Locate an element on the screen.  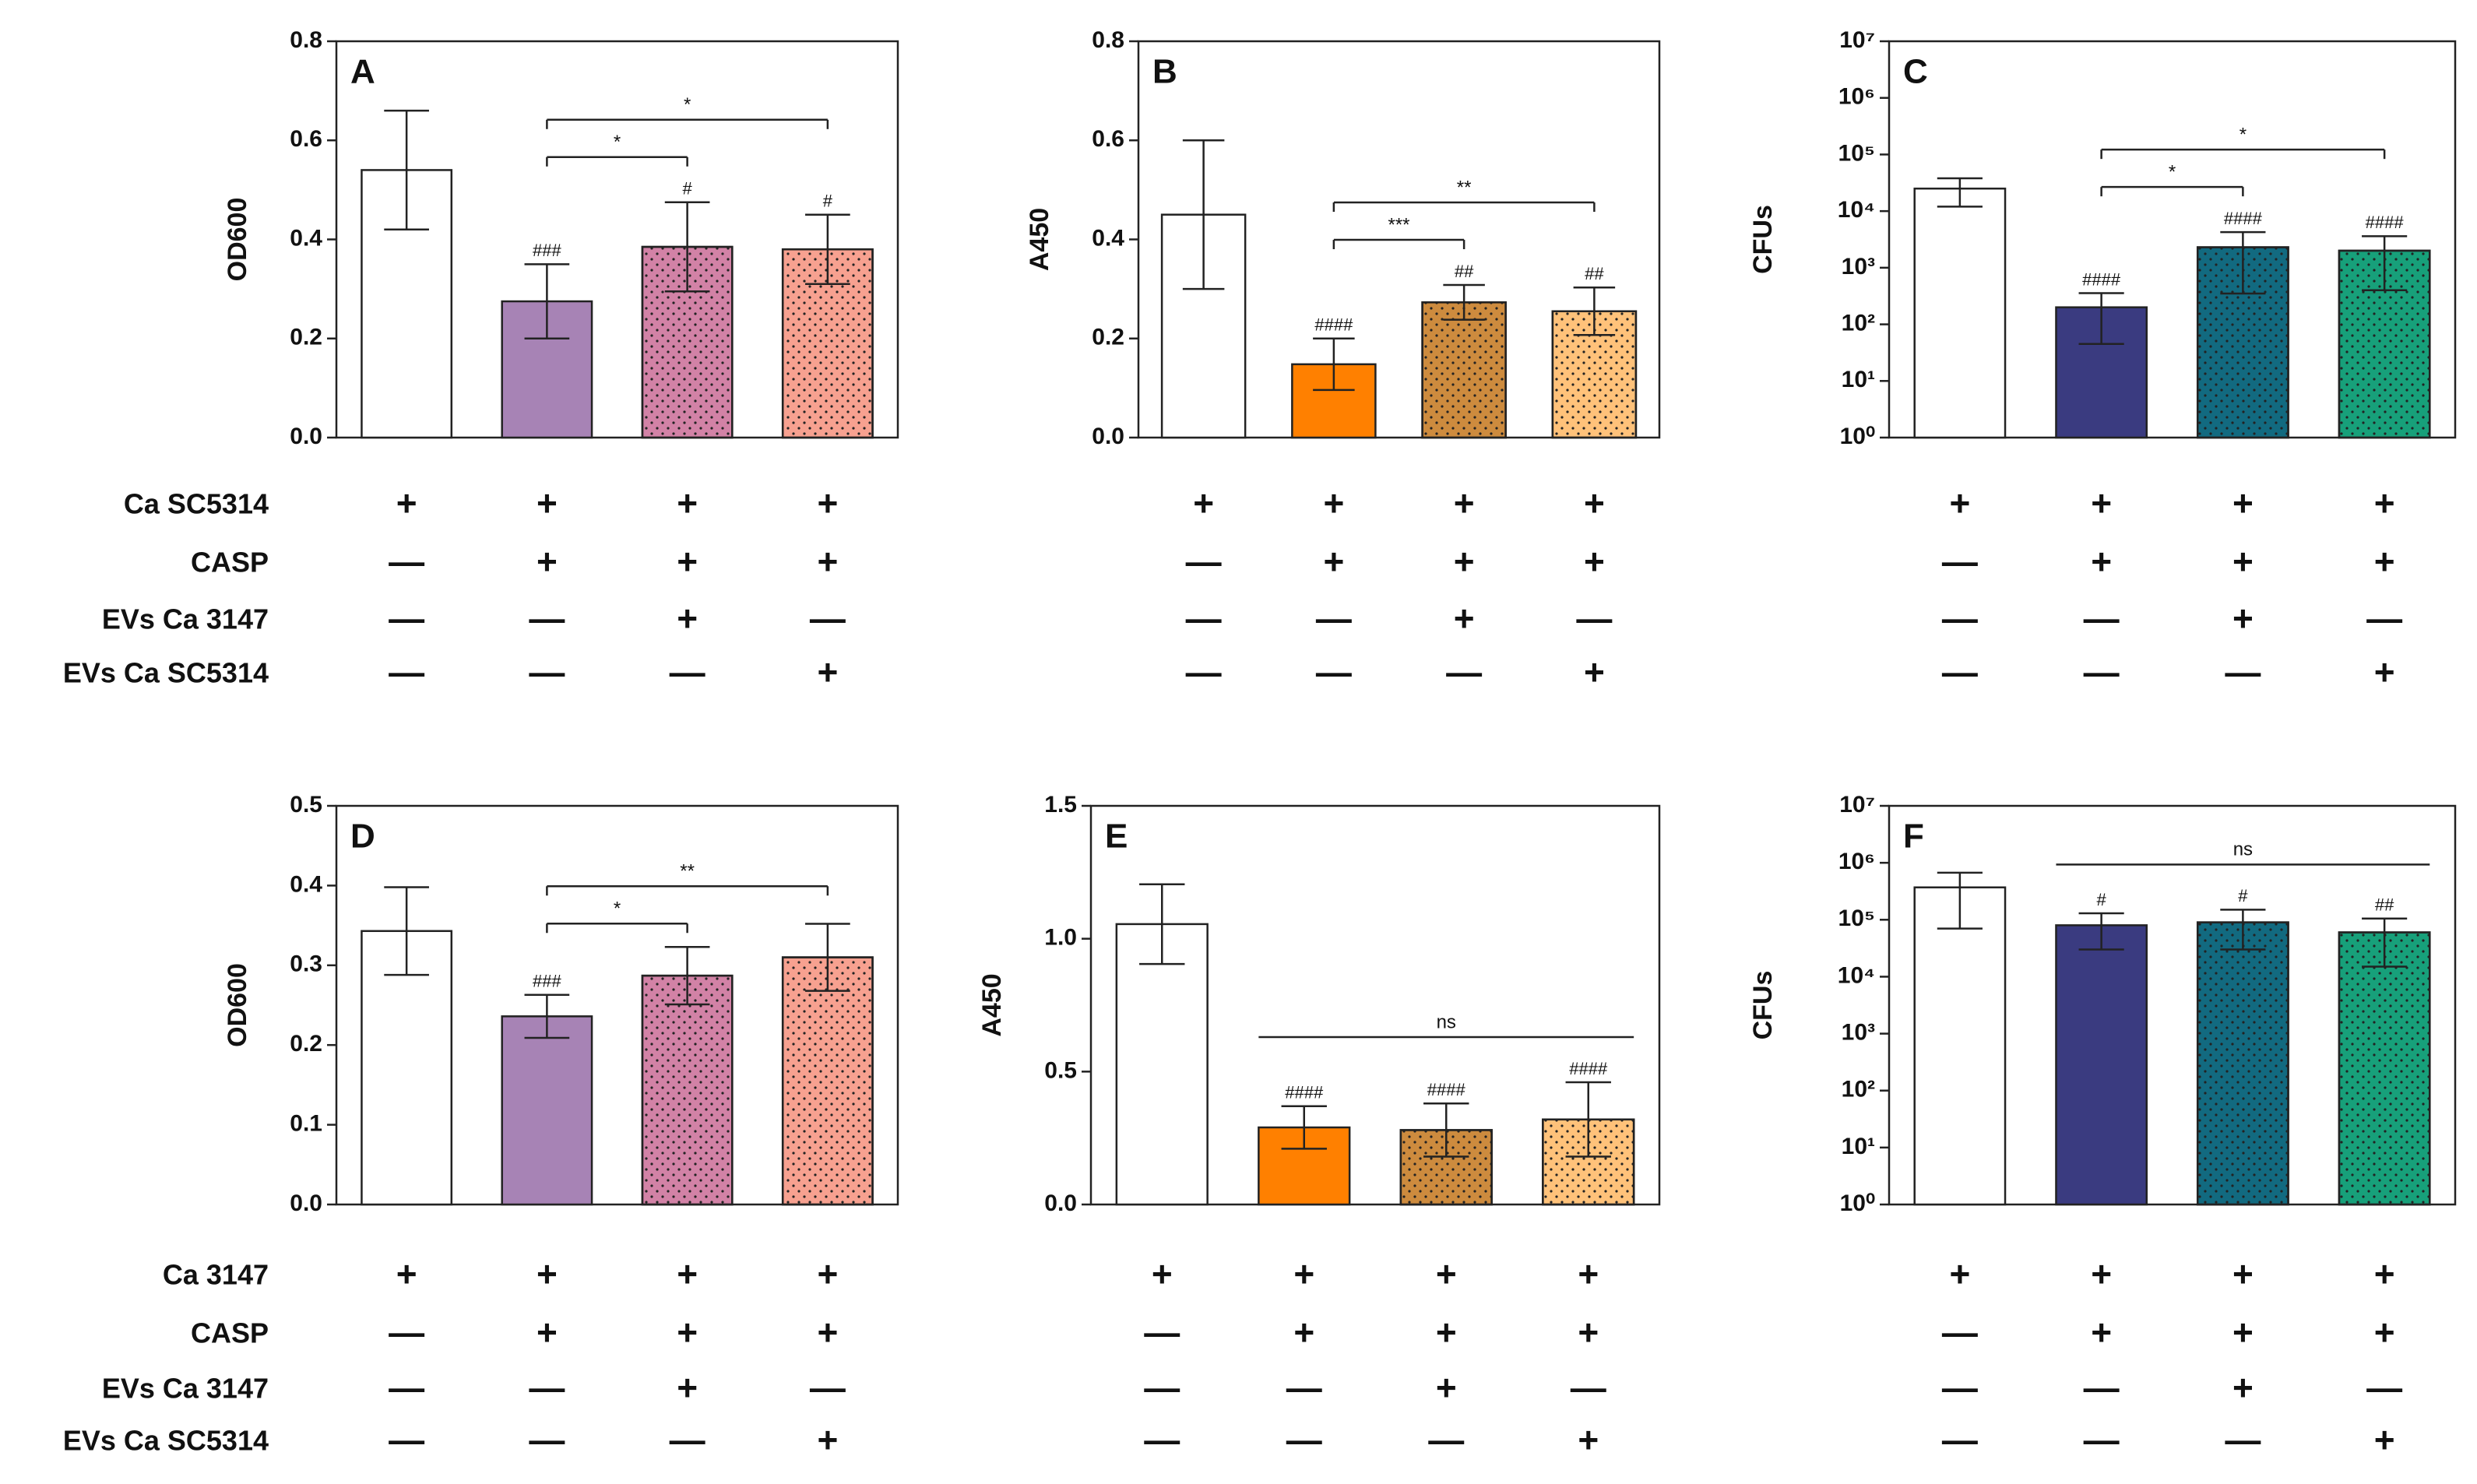
condition-label: Ca SC5314 is located at coordinates (196, 504).